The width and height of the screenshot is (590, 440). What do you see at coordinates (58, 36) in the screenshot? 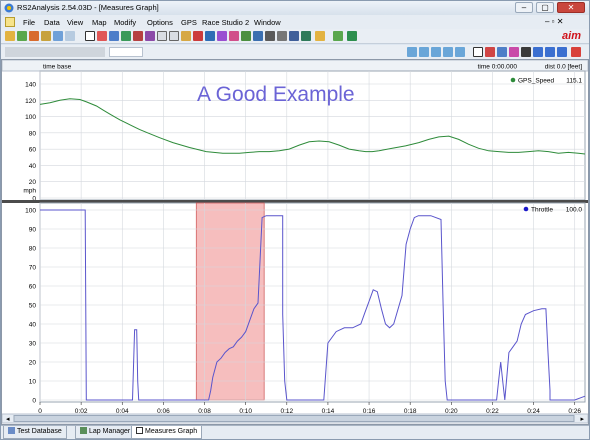
I see `car-icon` at bounding box center [58, 36].